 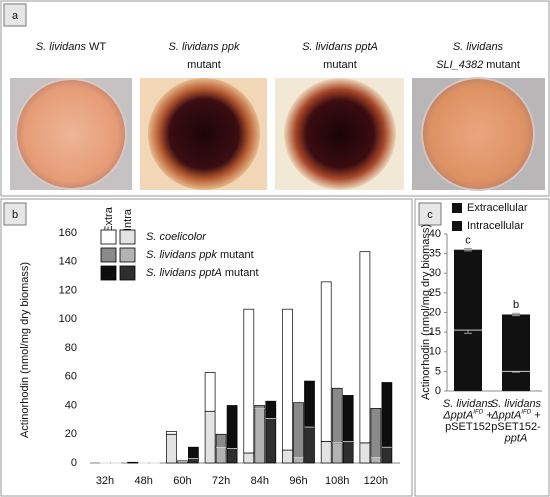 What do you see at coordinates (221, 481) in the screenshot?
I see `x-tick-label: 72h` at bounding box center [221, 481].